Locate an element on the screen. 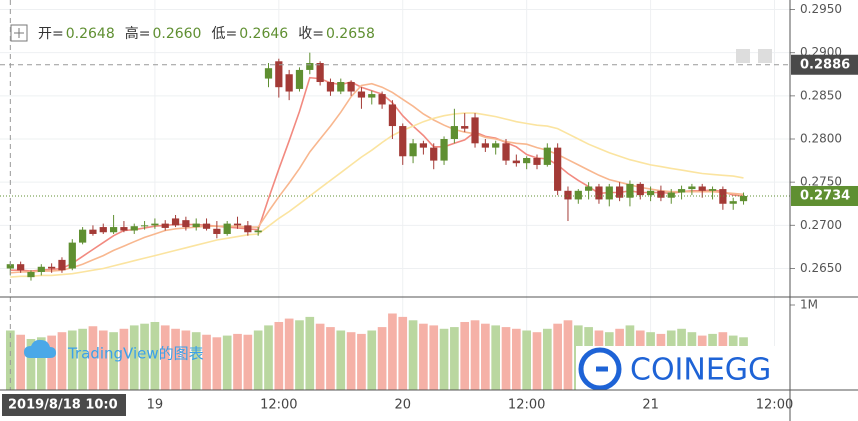 Image resolution: width=858 pixels, height=421 pixels. crosshair-time-label: 2019/8/18 10:0 is located at coordinates (63, 405).